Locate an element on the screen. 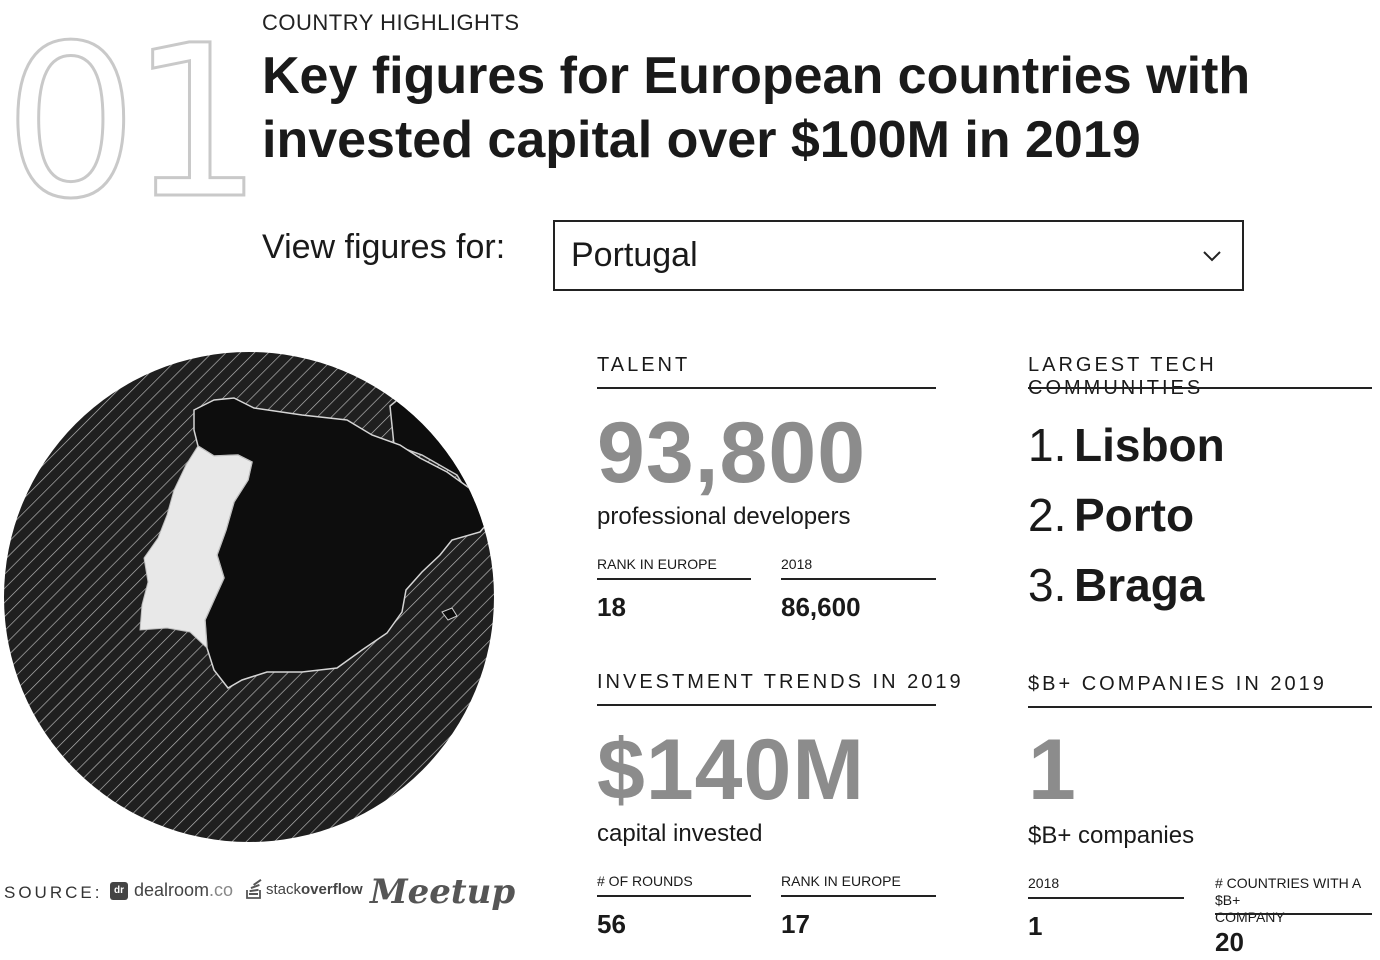  dealroom-name: dealroom is located at coordinates (172, 890).